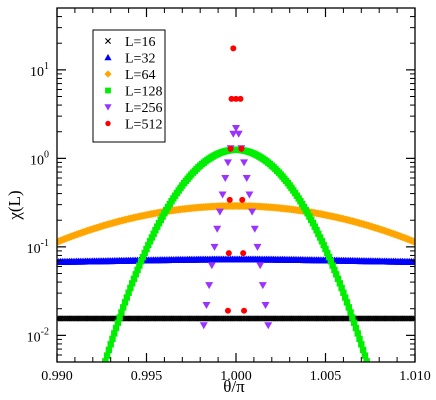 Image resolution: width=436 pixels, height=400 pixels. I want to click on legend-item: L=32, so click(129, 59).